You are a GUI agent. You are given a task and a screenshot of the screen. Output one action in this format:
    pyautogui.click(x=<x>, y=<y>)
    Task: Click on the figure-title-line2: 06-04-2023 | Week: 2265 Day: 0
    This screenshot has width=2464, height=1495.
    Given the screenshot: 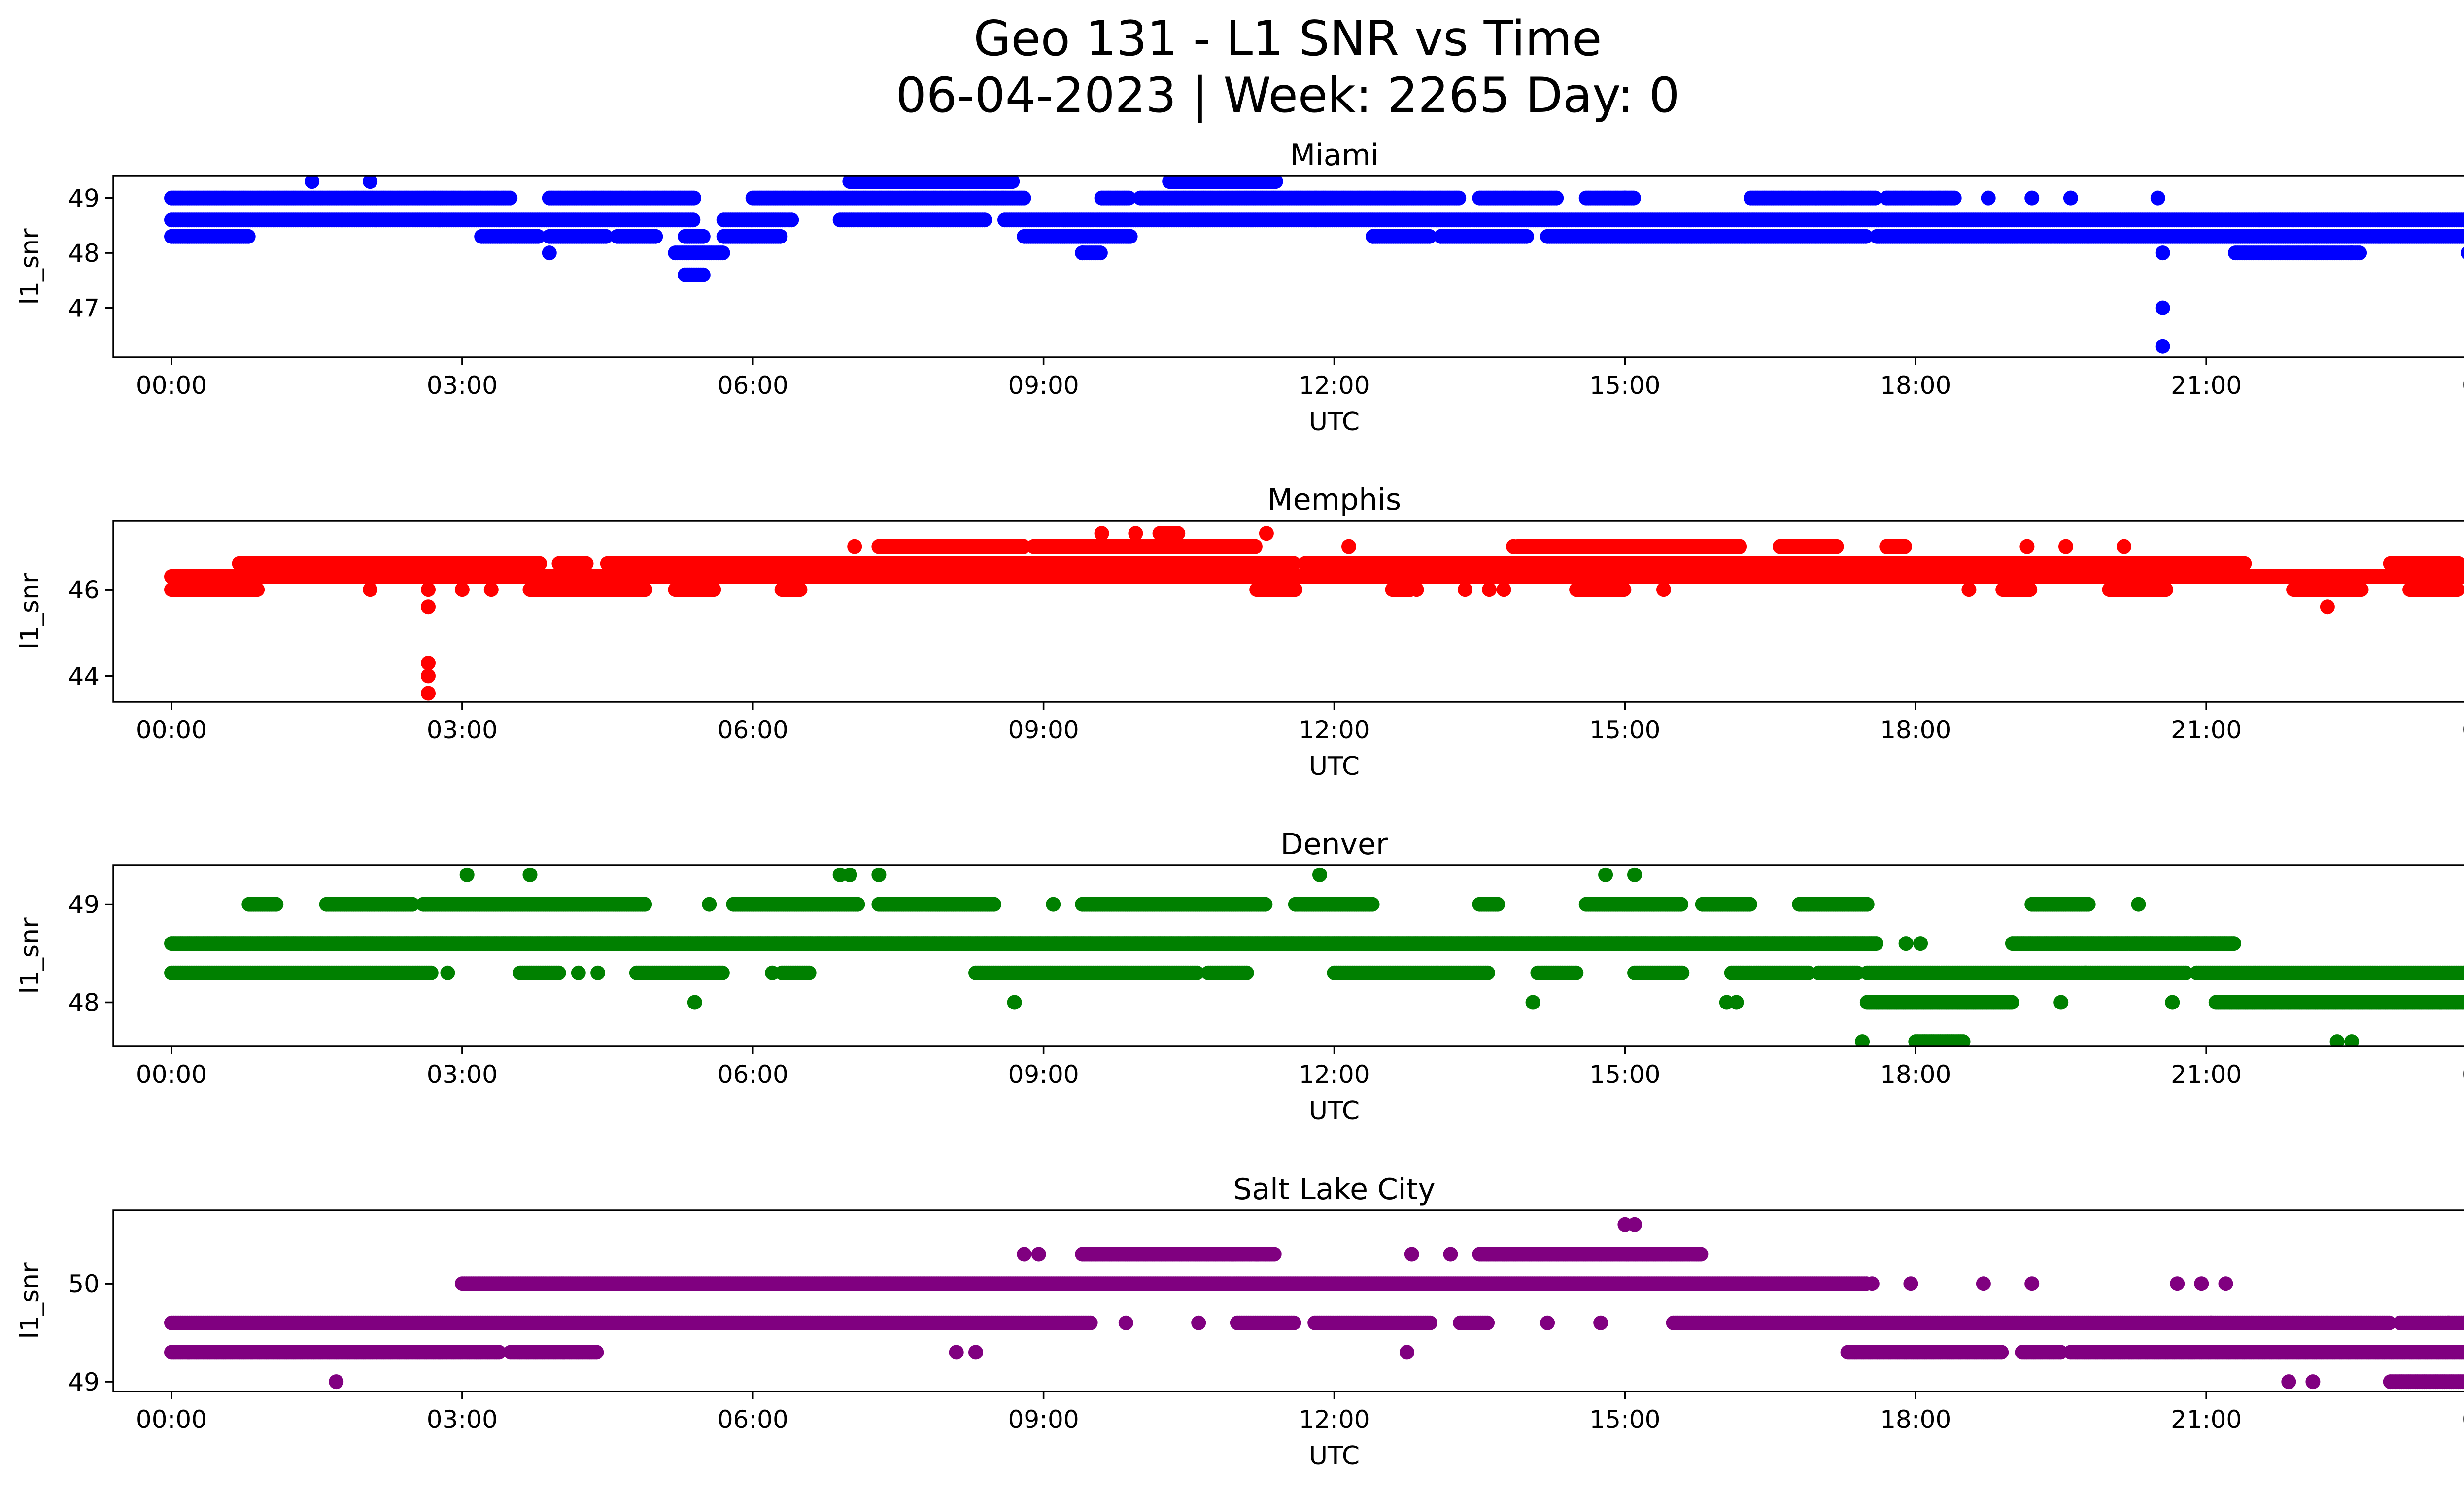 What is the action you would take?
    pyautogui.click(x=1288, y=96)
    